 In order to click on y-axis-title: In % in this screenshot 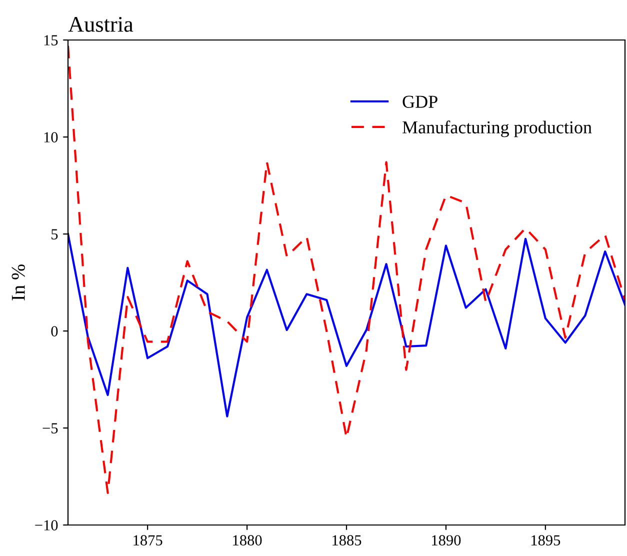, I will do `click(18, 282)`.